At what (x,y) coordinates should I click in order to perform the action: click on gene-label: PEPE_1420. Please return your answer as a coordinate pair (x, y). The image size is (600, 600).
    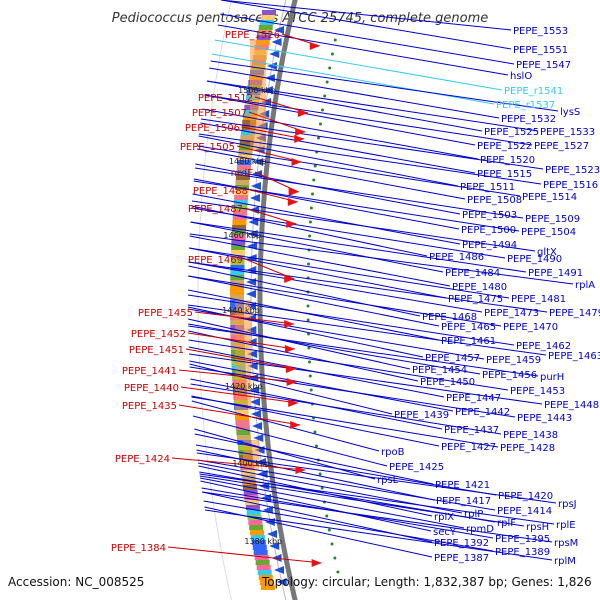
    Looking at the image, I should click on (525, 496).